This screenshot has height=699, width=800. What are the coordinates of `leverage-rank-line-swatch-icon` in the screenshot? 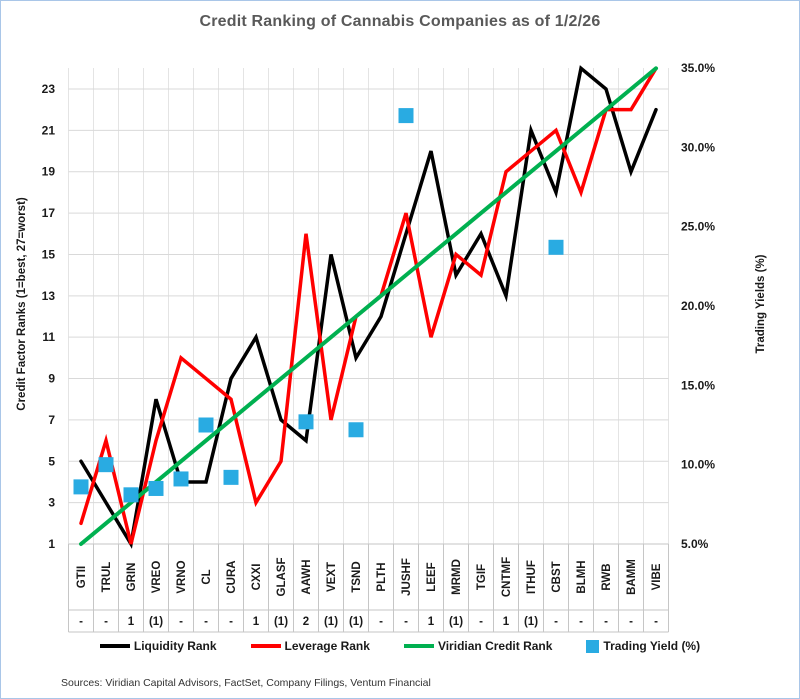 It's located at (265, 646).